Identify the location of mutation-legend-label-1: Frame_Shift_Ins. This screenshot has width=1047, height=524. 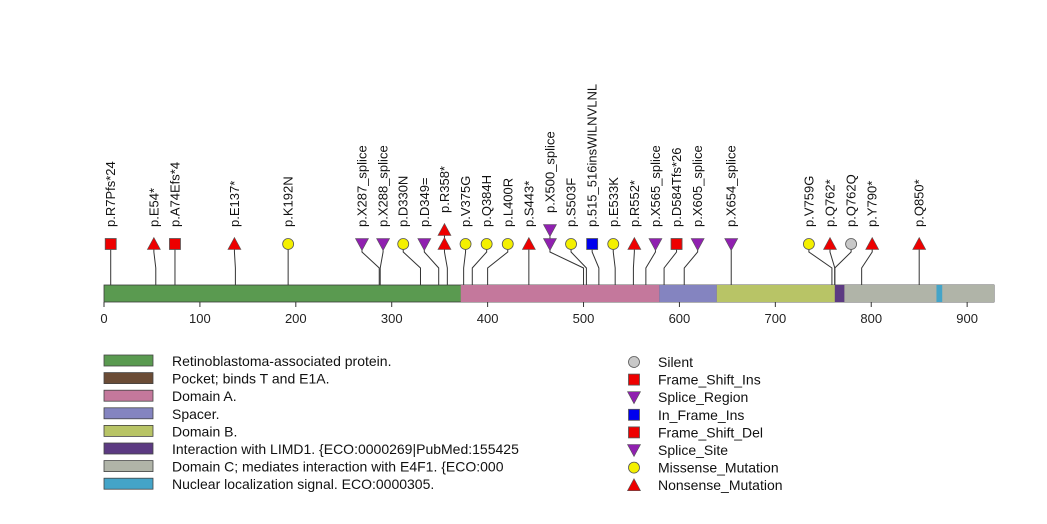
(709, 380).